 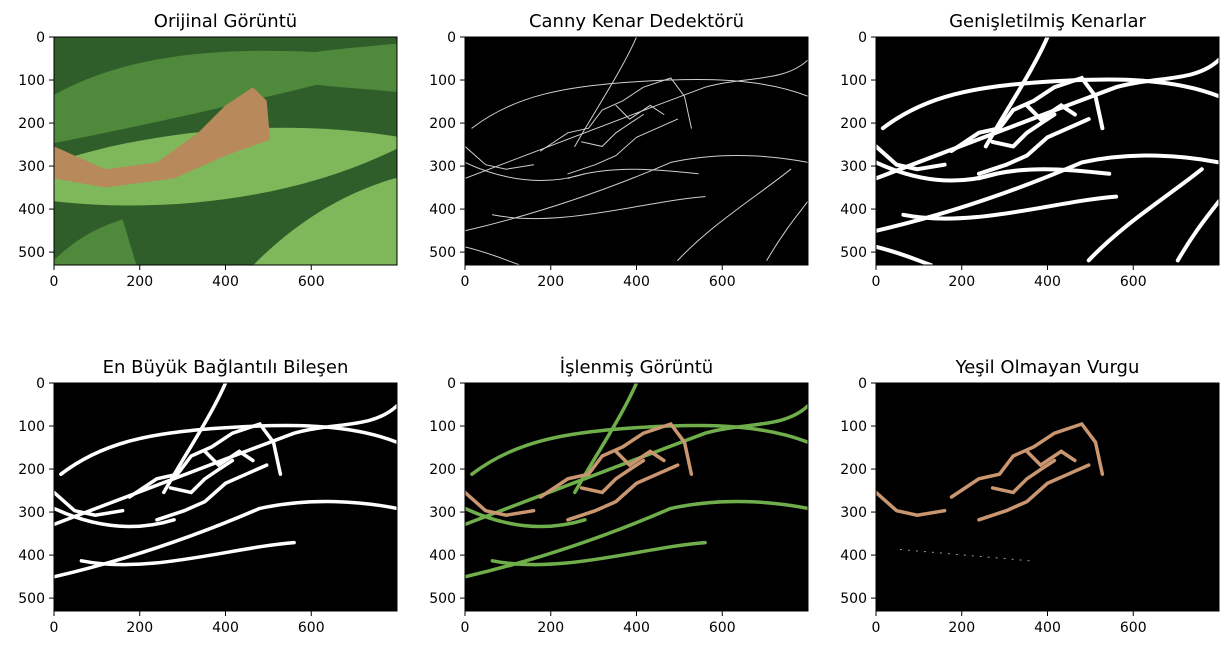 I want to click on lesion-shape, so click(x=162, y=137).